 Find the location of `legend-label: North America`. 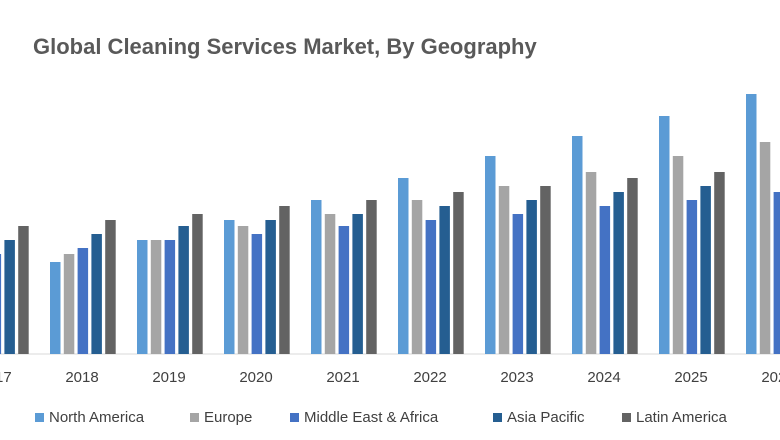

legend-label: North America is located at coordinates (97, 417).